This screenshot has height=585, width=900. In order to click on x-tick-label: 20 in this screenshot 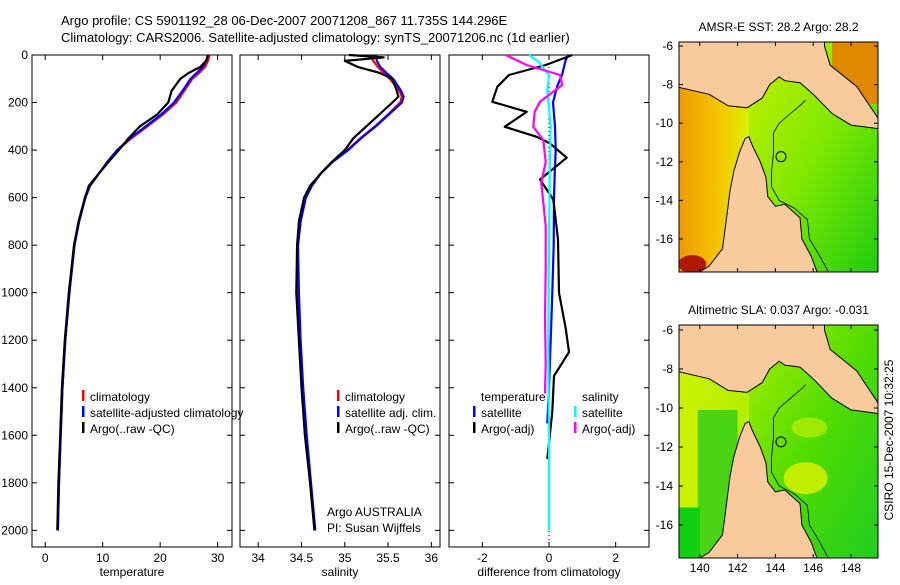, I will do `click(160, 558)`.